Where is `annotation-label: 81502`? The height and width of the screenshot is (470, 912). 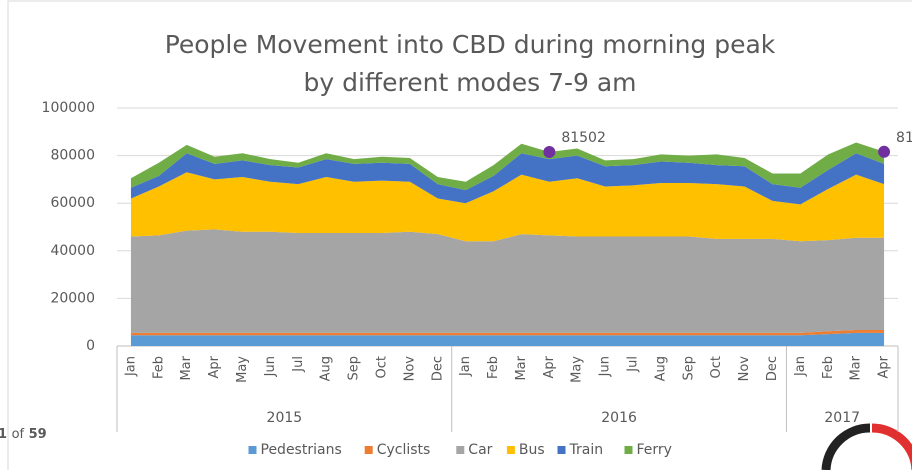
annotation-label: 81502 is located at coordinates (583, 138).